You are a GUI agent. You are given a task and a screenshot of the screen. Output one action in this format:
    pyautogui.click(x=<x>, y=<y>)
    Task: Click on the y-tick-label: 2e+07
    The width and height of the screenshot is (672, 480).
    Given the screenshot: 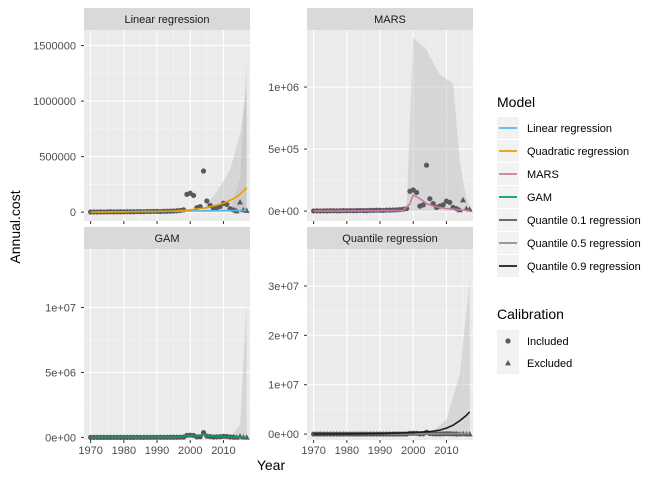 What is the action you would take?
    pyautogui.click(x=283, y=336)
    